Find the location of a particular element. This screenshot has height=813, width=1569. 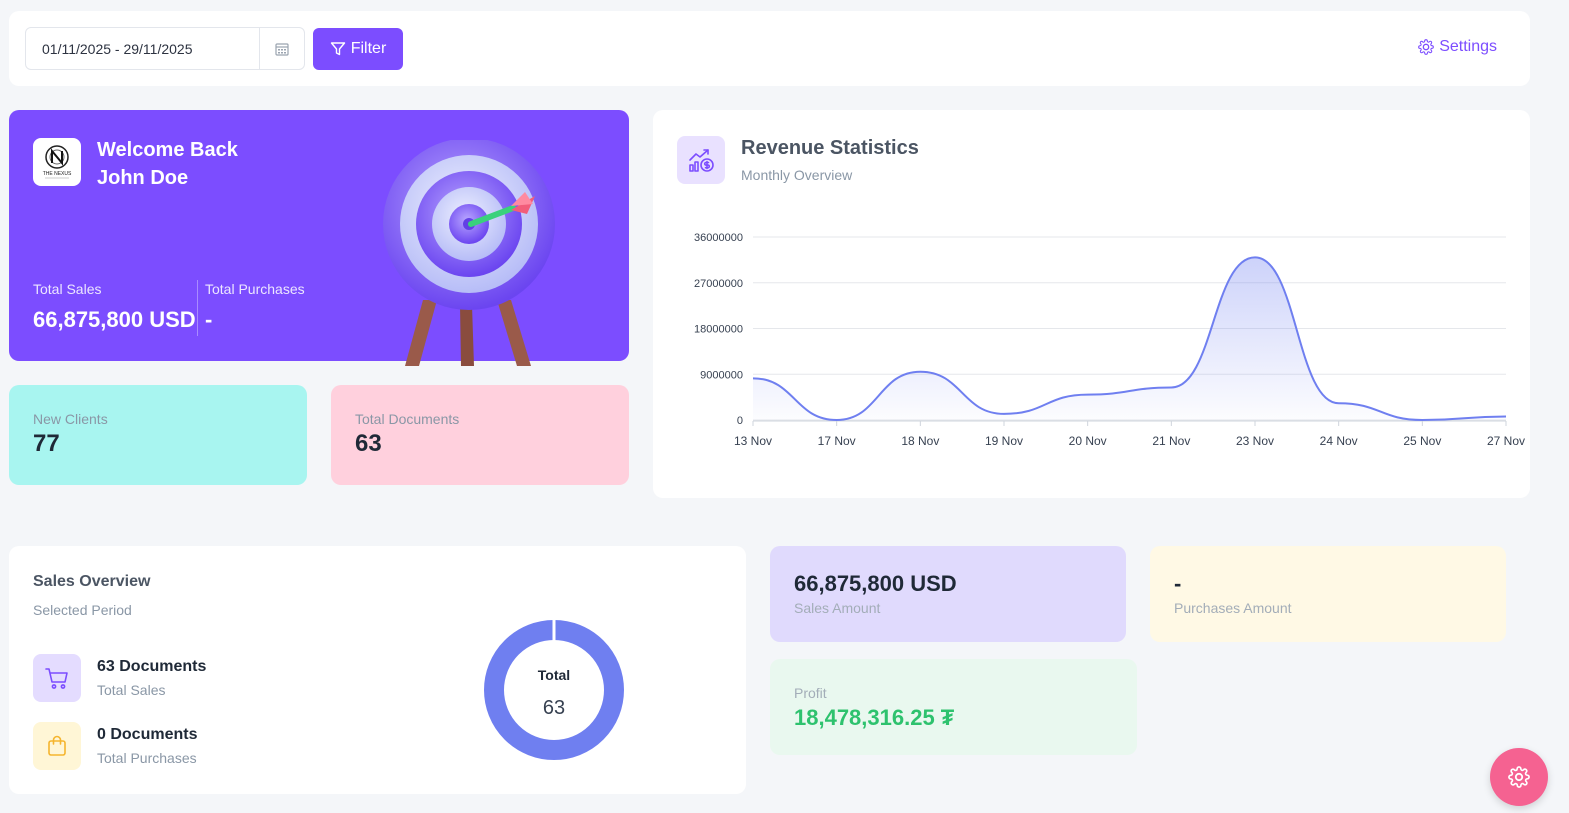

sales-amount-value: 66,875,800 USD is located at coordinates (875, 583).